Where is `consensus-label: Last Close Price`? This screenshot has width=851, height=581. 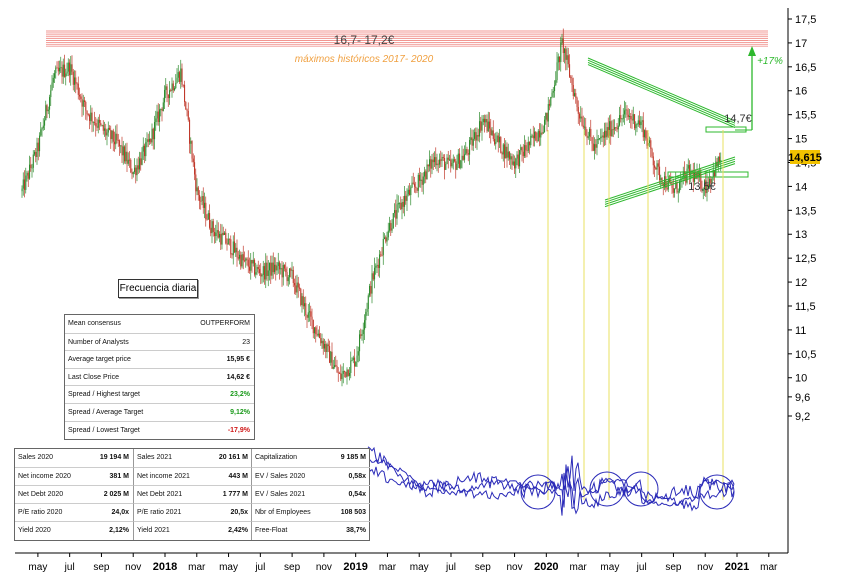
consensus-label: Last Close Price is located at coordinates (93, 377).